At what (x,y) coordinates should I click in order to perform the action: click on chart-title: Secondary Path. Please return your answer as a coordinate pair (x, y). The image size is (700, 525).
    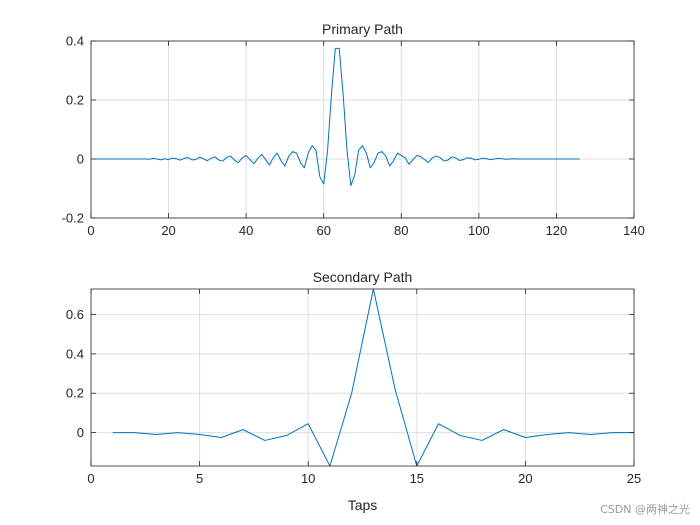
    Looking at the image, I should click on (363, 277).